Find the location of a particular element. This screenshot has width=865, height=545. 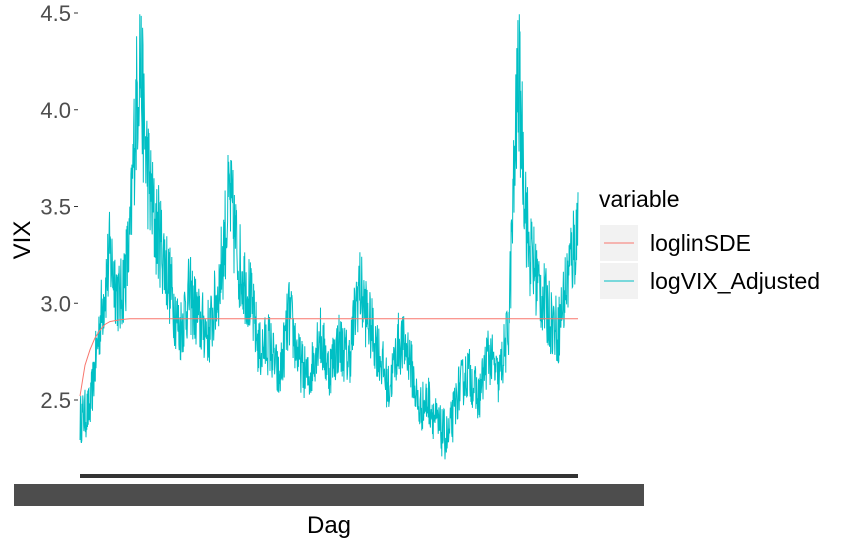

legend-title: variable is located at coordinates (639, 199).